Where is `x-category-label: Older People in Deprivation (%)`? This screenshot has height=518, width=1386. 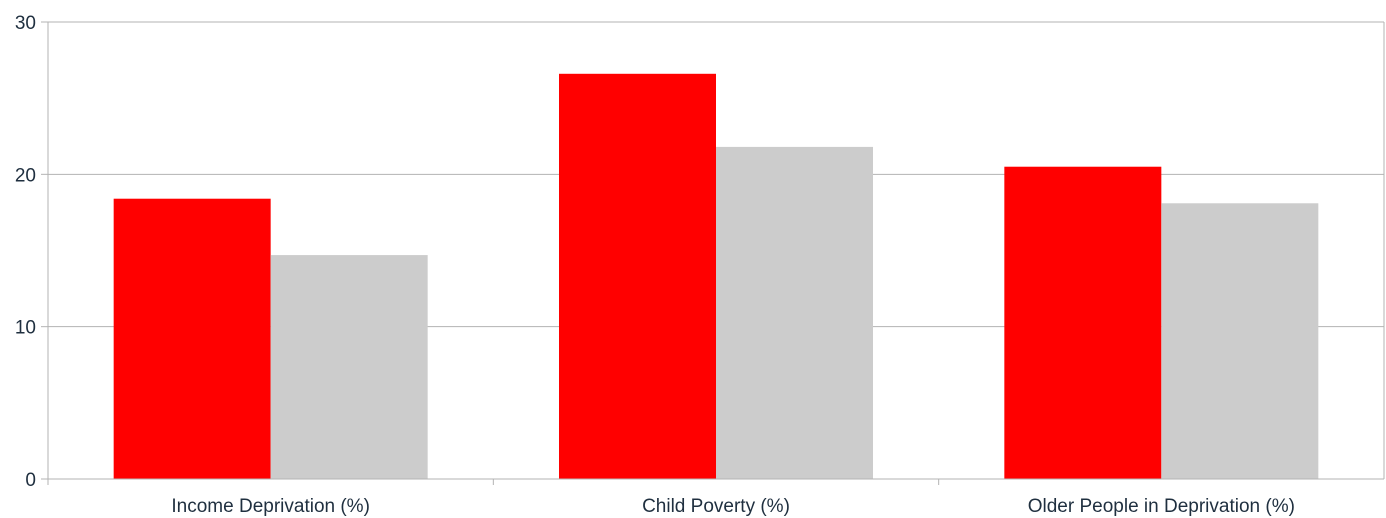
x-category-label: Older People in Deprivation (%) is located at coordinates (1161, 506).